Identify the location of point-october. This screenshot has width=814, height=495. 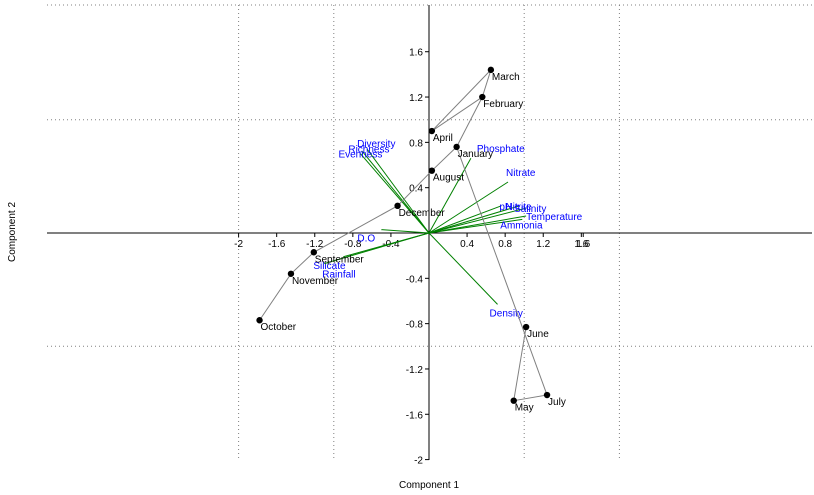
(259, 320).